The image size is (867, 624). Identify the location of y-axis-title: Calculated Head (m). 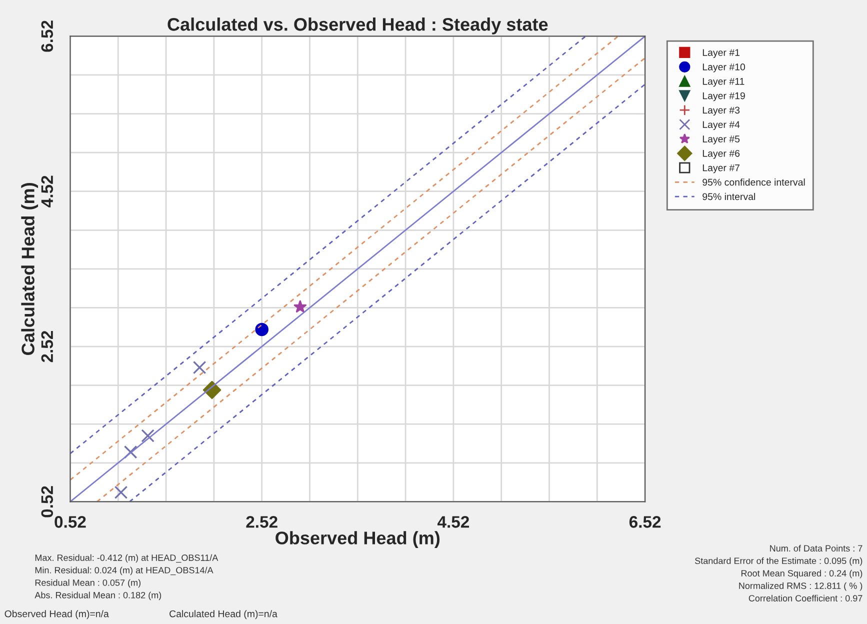
(29, 269).